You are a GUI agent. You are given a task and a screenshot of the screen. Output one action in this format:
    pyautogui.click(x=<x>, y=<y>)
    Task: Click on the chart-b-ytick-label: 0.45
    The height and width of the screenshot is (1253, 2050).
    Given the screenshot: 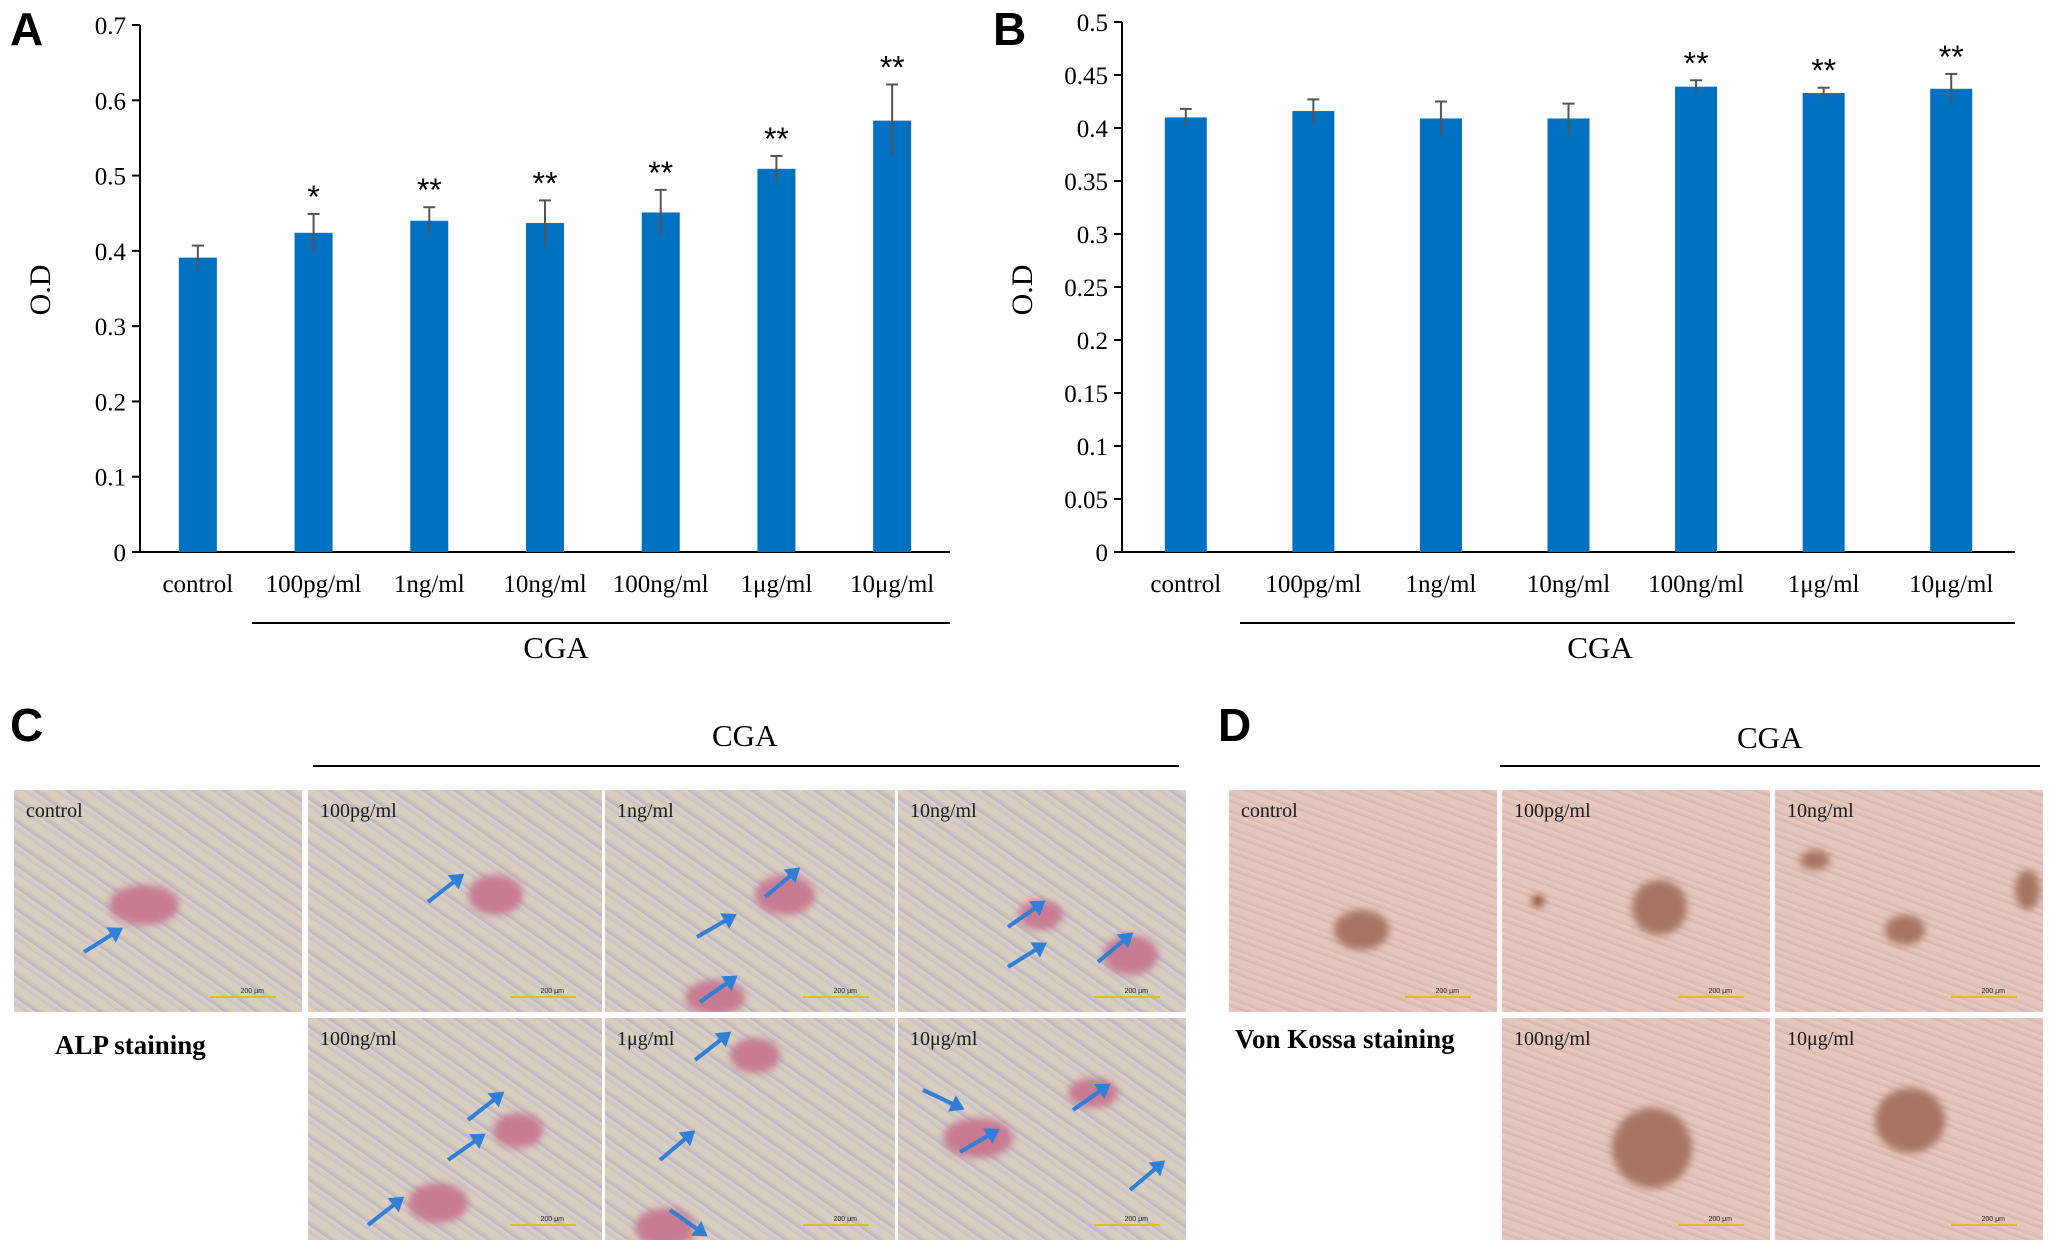 What is the action you would take?
    pyautogui.click(x=1086, y=76)
    